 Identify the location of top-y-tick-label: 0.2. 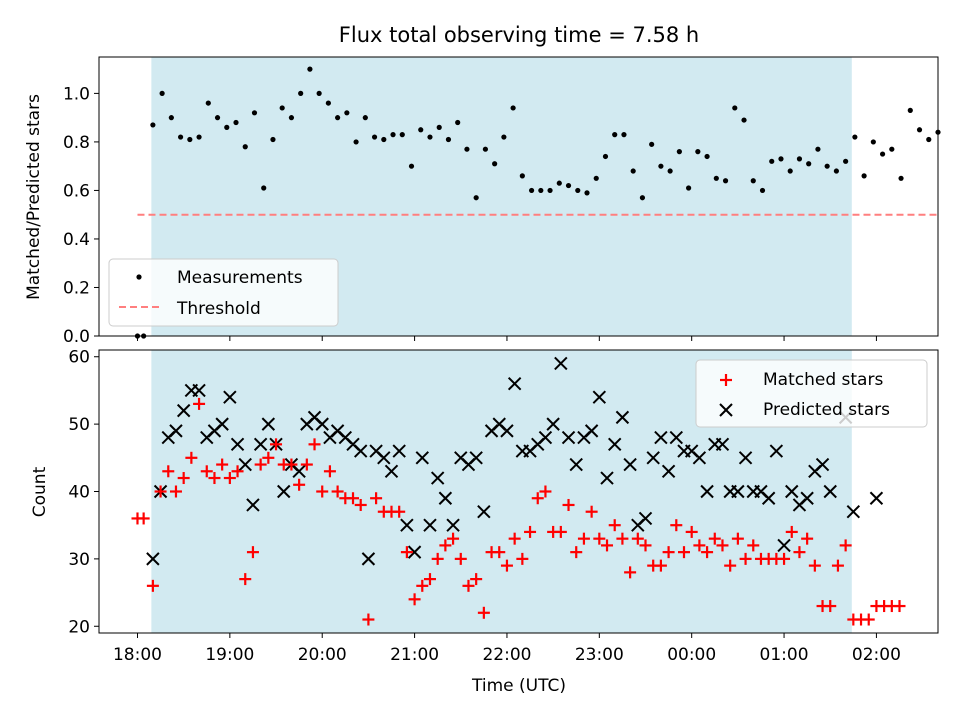
(76, 288).